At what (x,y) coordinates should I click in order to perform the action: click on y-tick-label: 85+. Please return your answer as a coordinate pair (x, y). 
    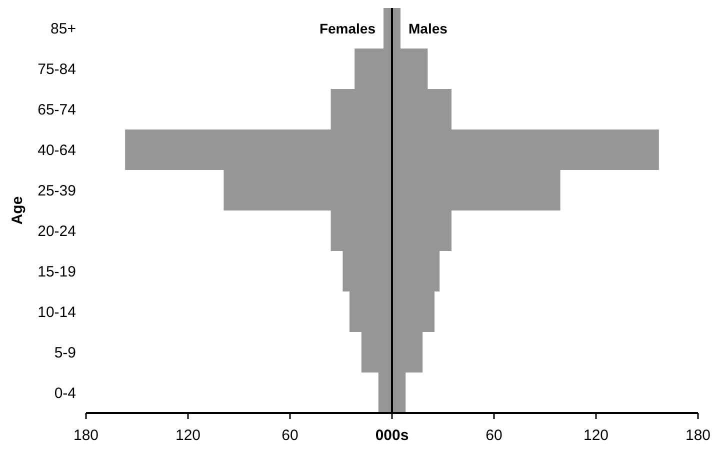
    Looking at the image, I should click on (63, 29).